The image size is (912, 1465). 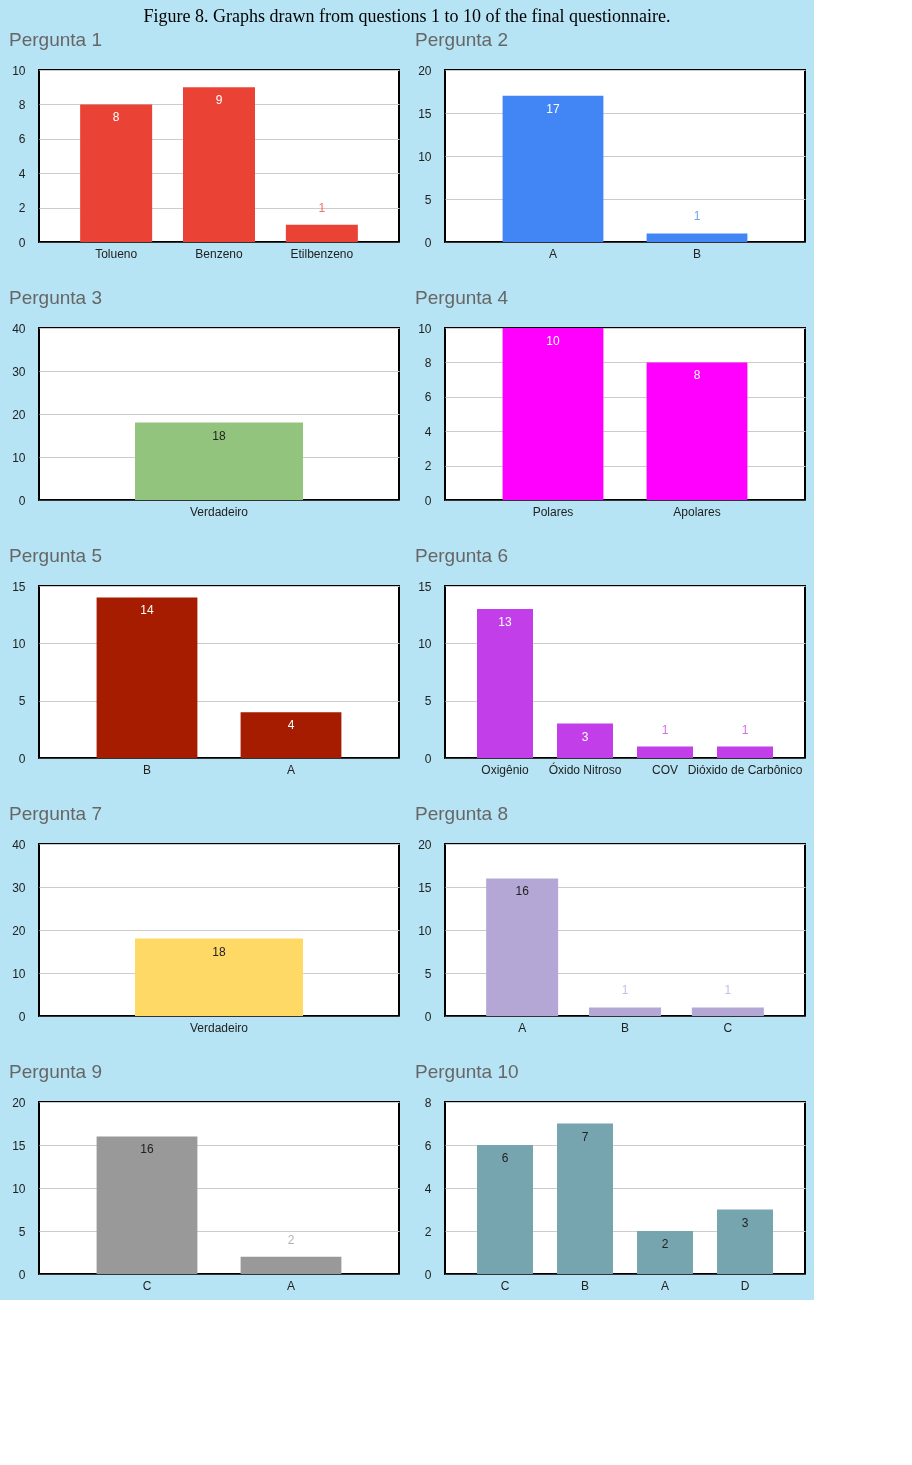 What do you see at coordinates (505, 1158) in the screenshot?
I see `data-label: 6` at bounding box center [505, 1158].